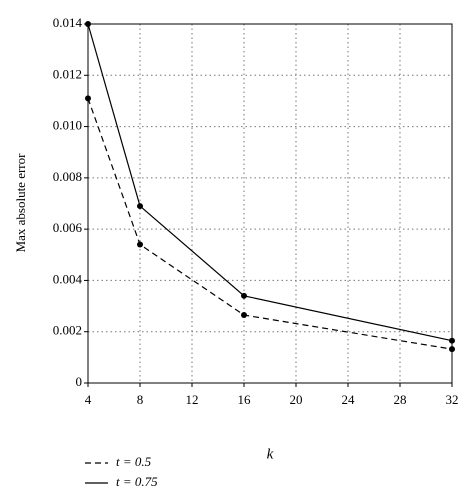 Image resolution: width=474 pixels, height=501 pixels. What do you see at coordinates (79, 381) in the screenshot?
I see `y-tick-label: 0` at bounding box center [79, 381].